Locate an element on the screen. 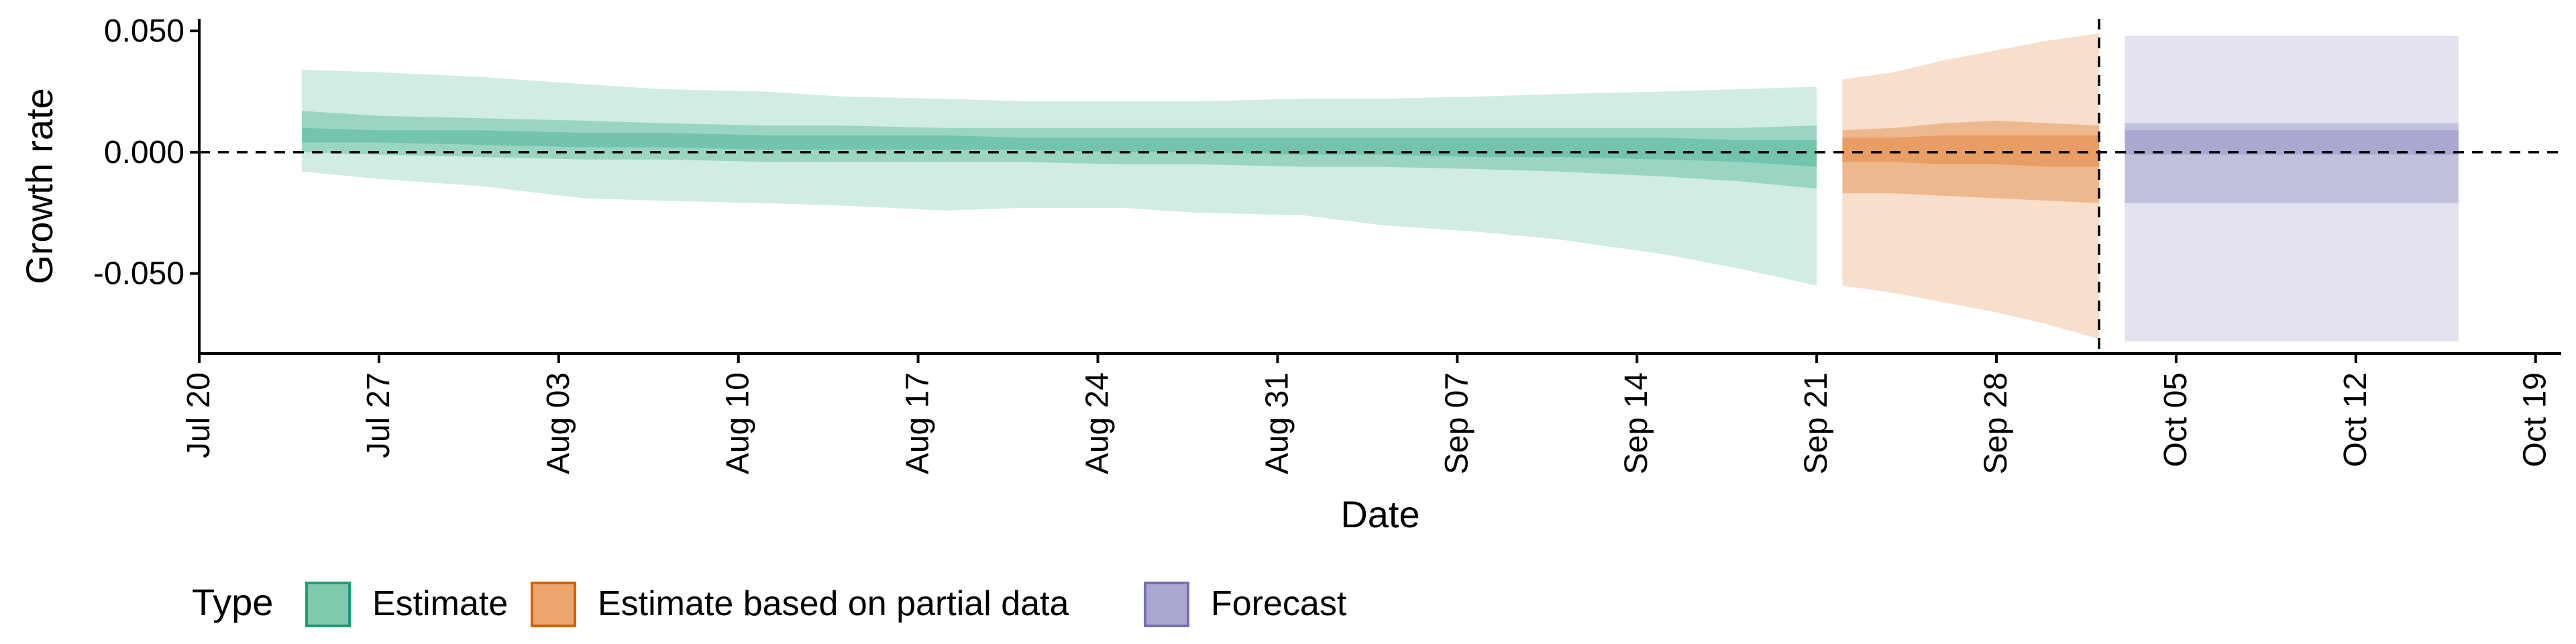 The height and width of the screenshot is (644, 2576). x-tick-label: Sep 07 is located at coordinates (1456, 423).